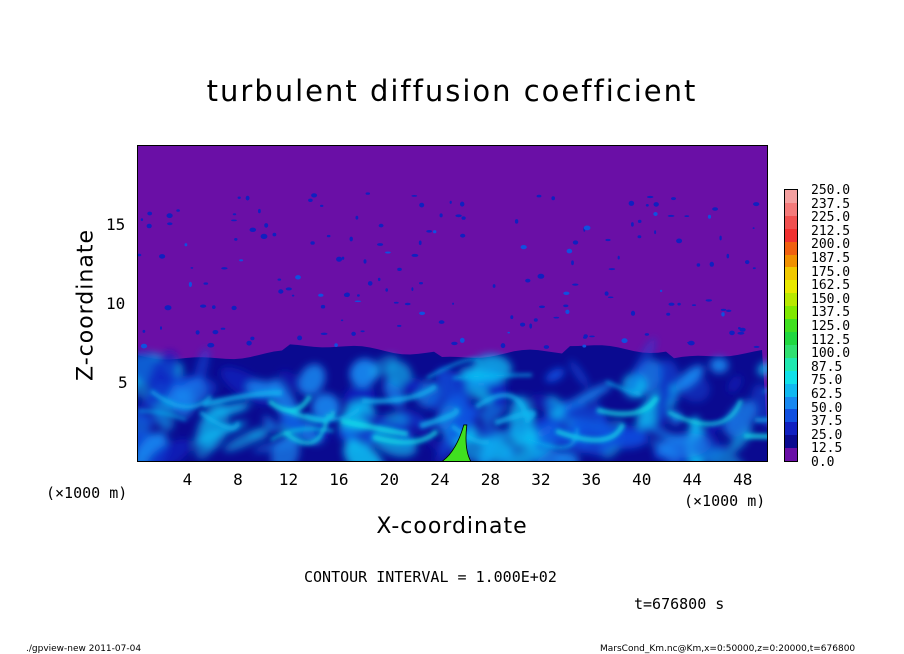 This screenshot has height=654, width=904. What do you see at coordinates (831, 299) in the screenshot?
I see `colorbar-level-label: 150.0` at bounding box center [831, 299].